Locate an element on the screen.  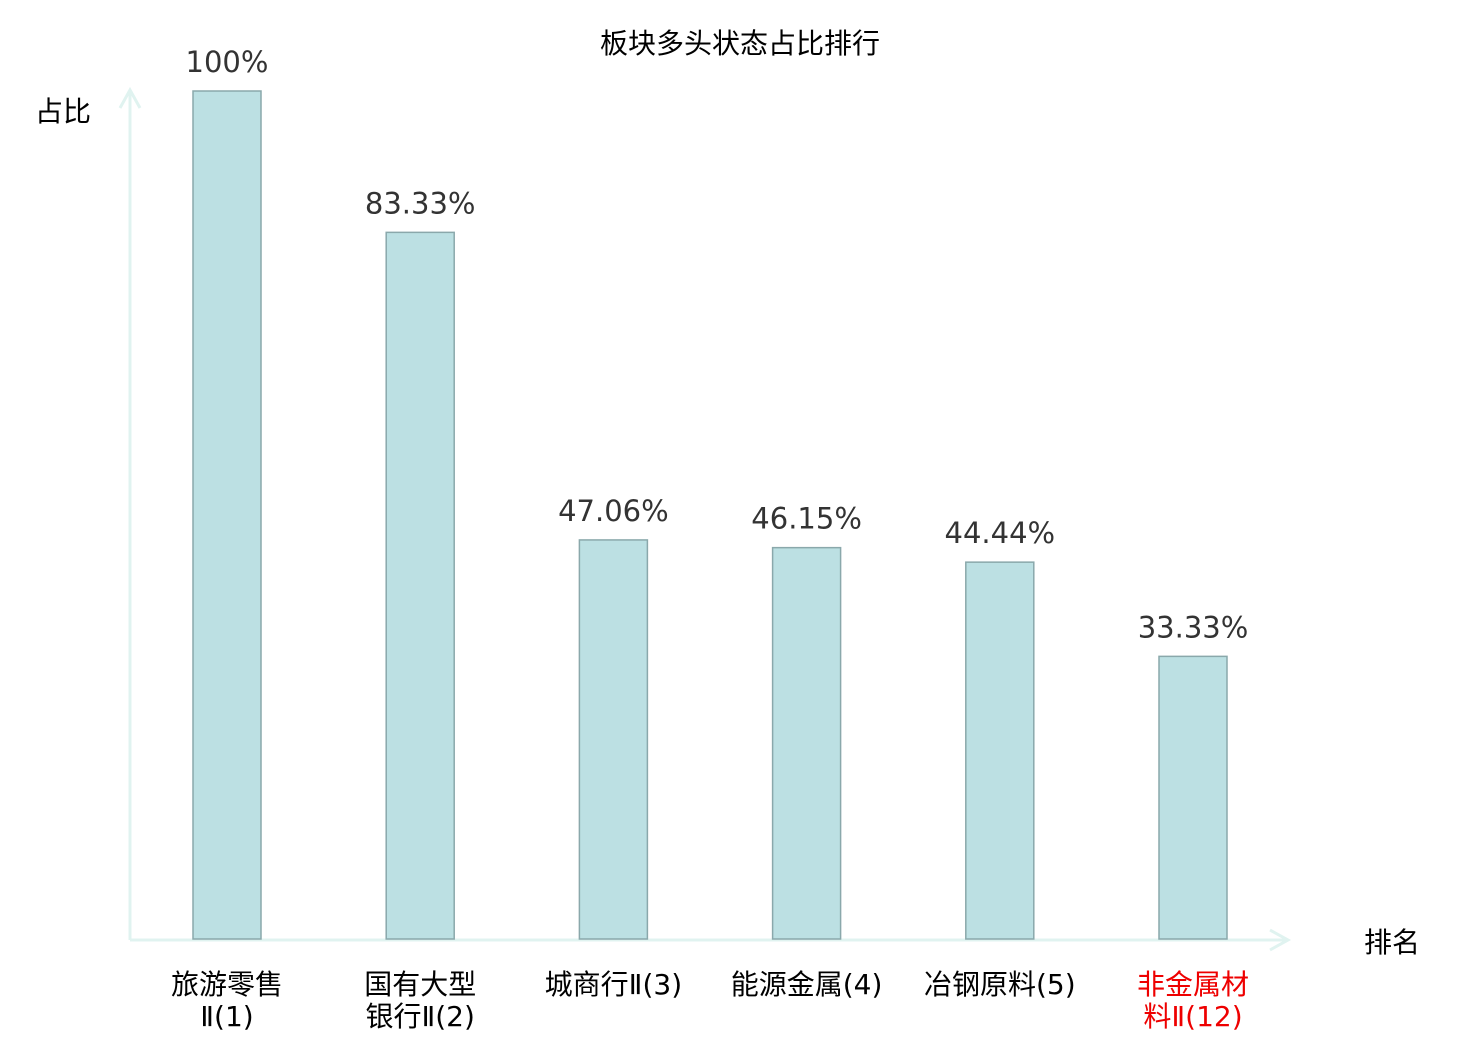
x-axis-label: 排名 is located at coordinates (1392, 942).